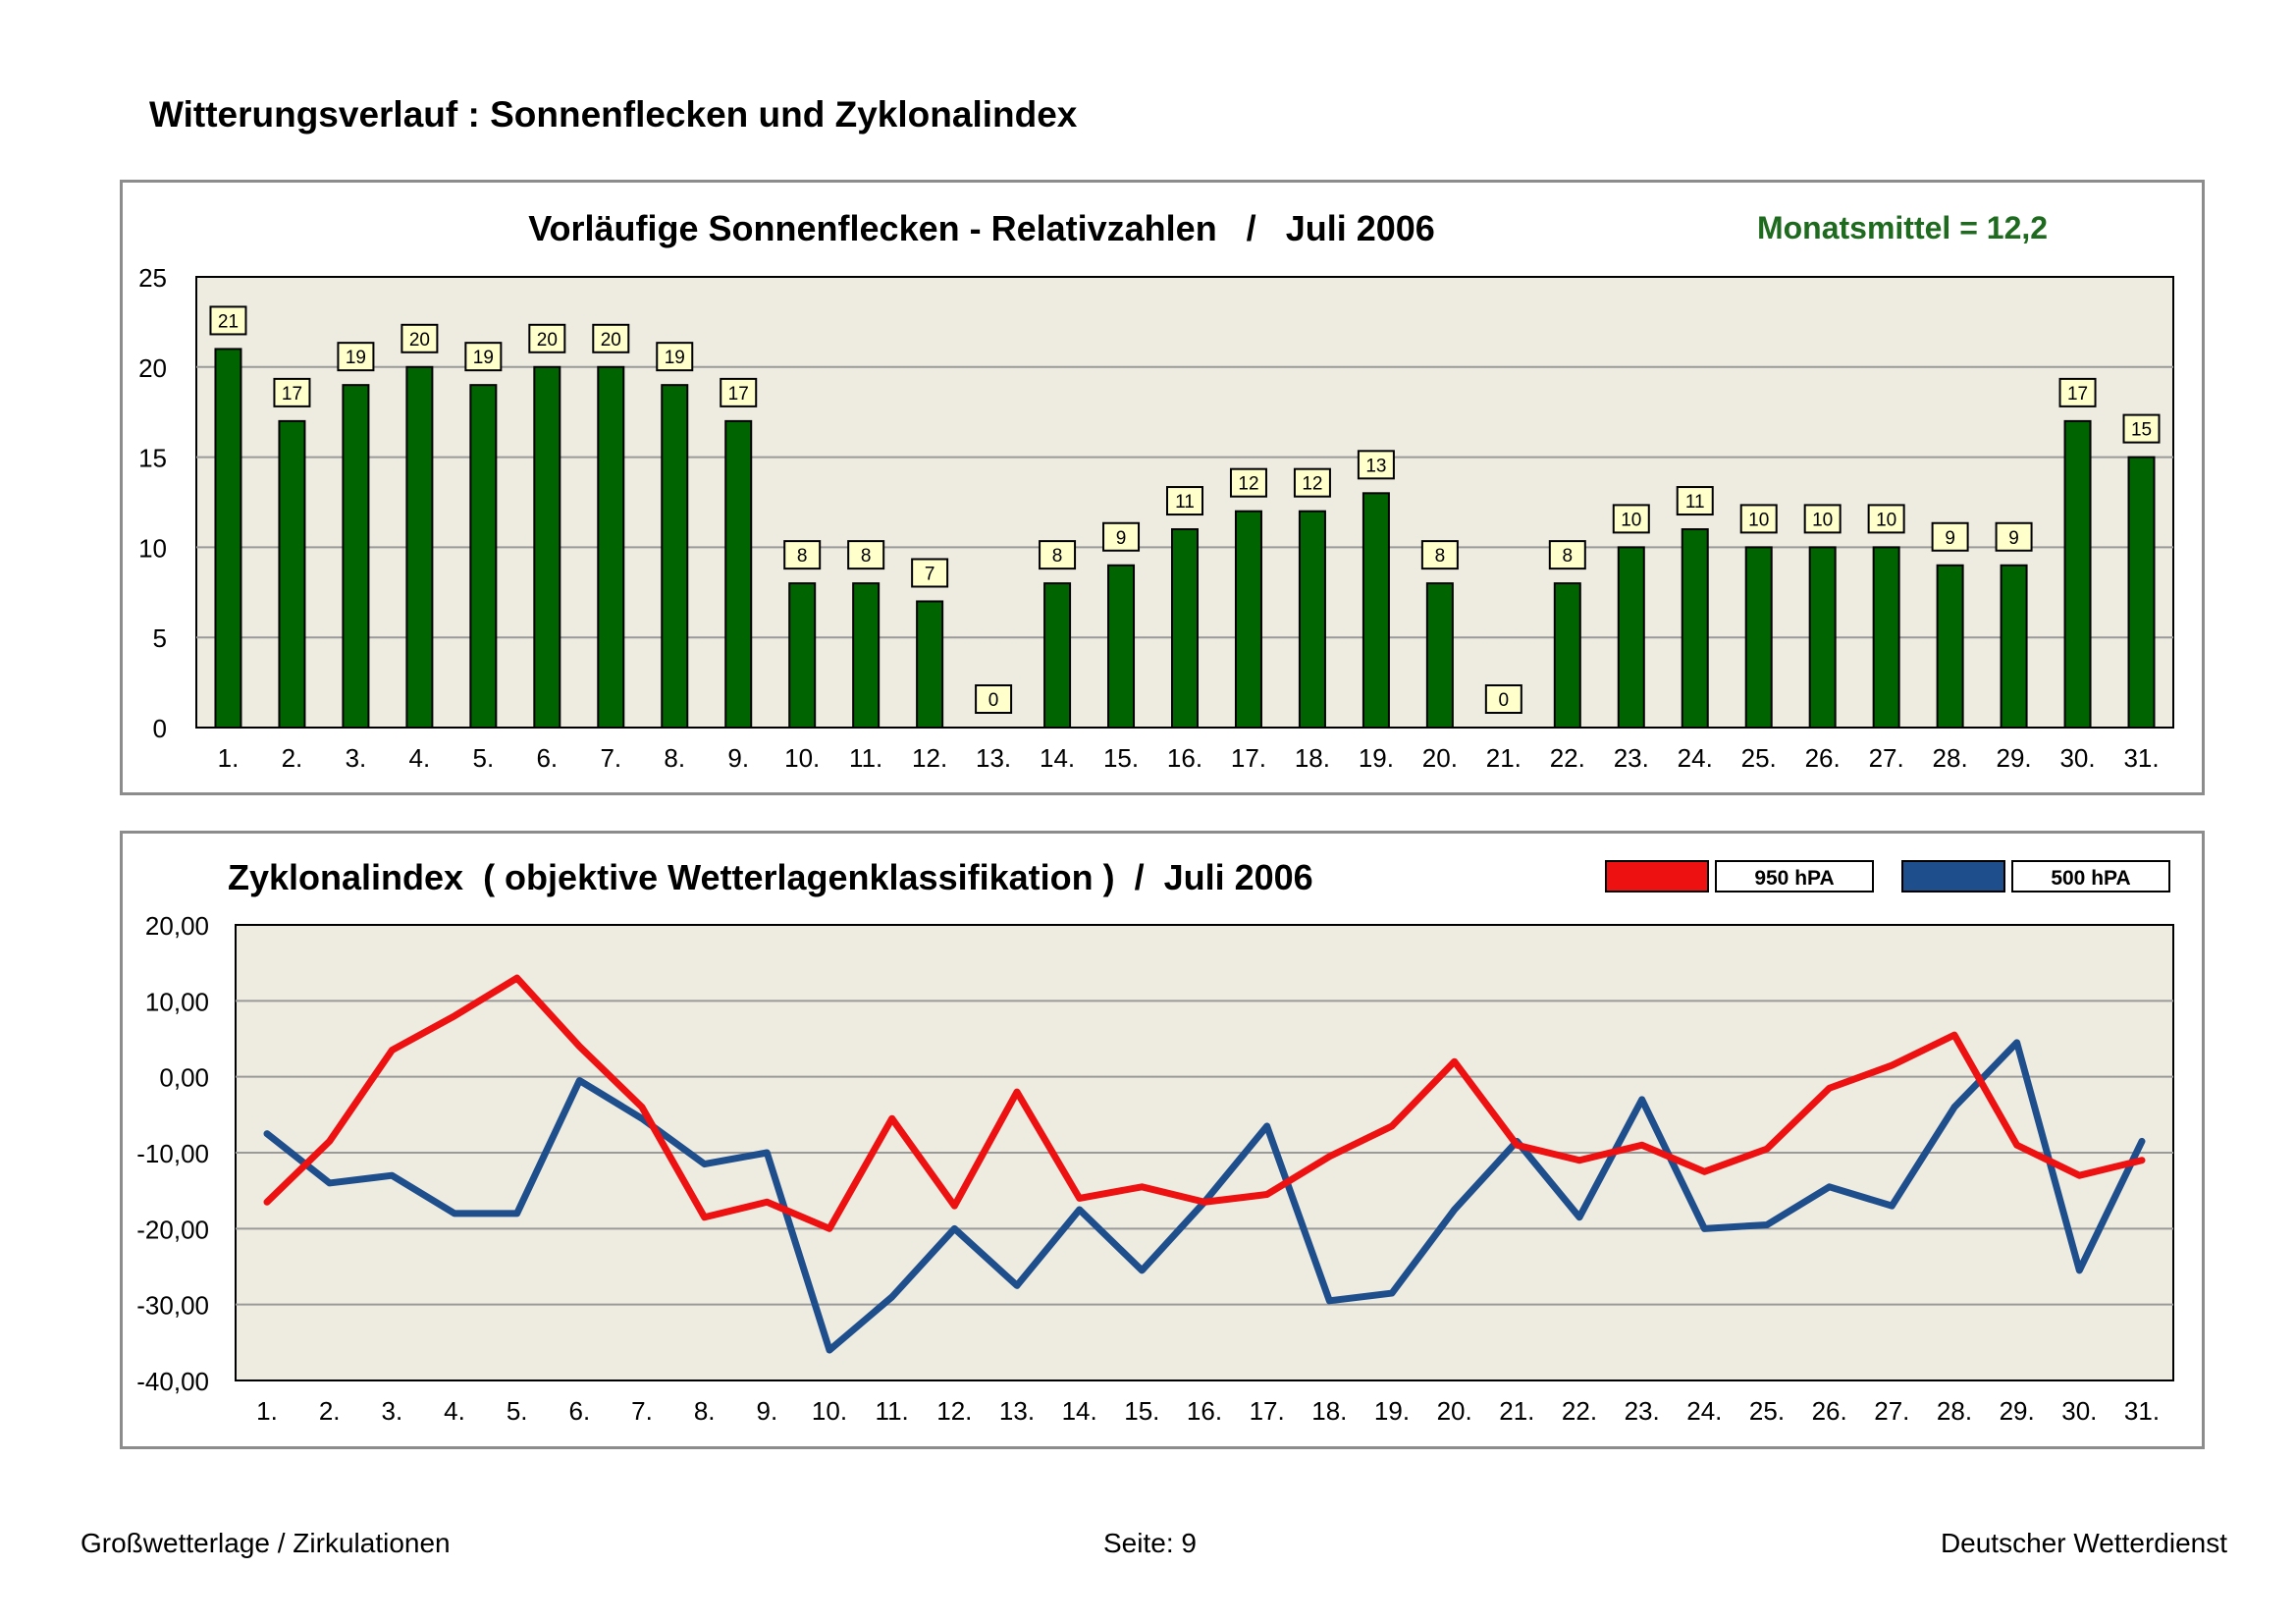 The image size is (2296, 1623). What do you see at coordinates (152, 458) in the screenshot?
I see `sunspot-y-tick-label: 15` at bounding box center [152, 458].